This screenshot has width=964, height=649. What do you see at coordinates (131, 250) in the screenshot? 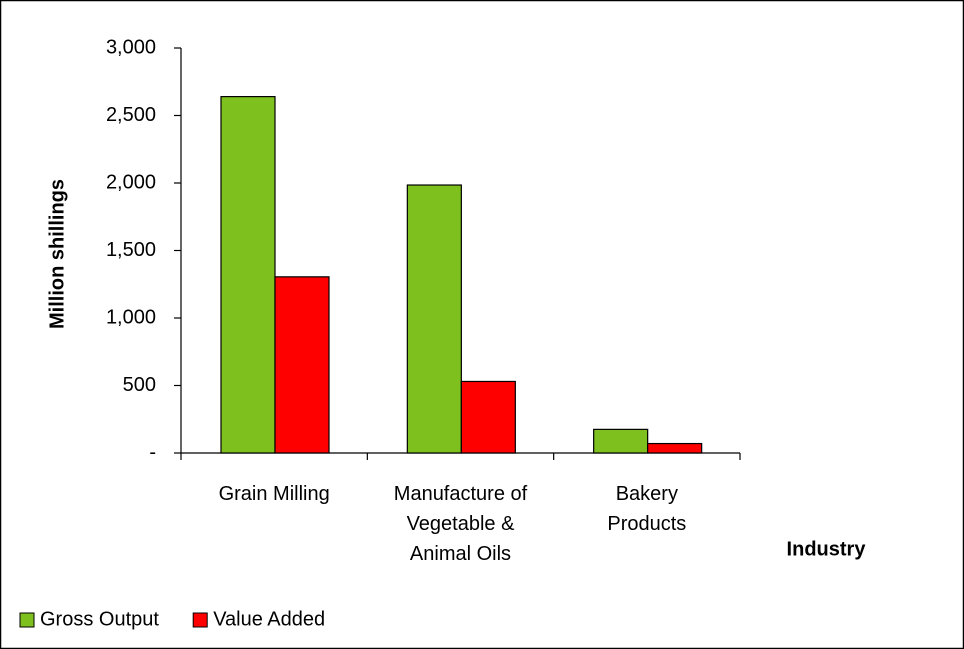
I see `y-tick-label: 1,500` at bounding box center [131, 250].